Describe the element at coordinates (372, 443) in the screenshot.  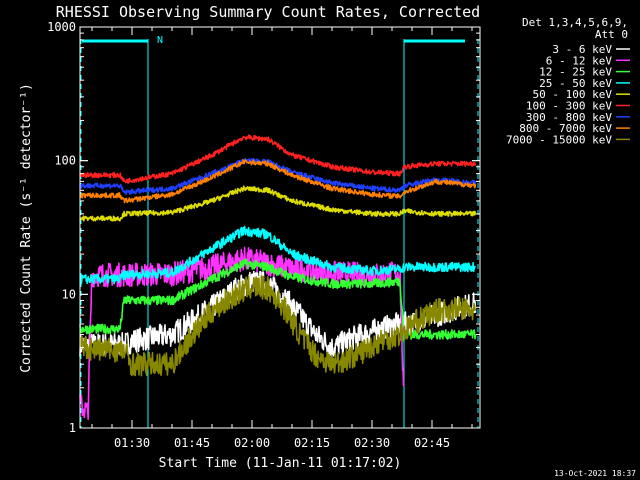
I see `x-tick-label: 02:30` at that location.